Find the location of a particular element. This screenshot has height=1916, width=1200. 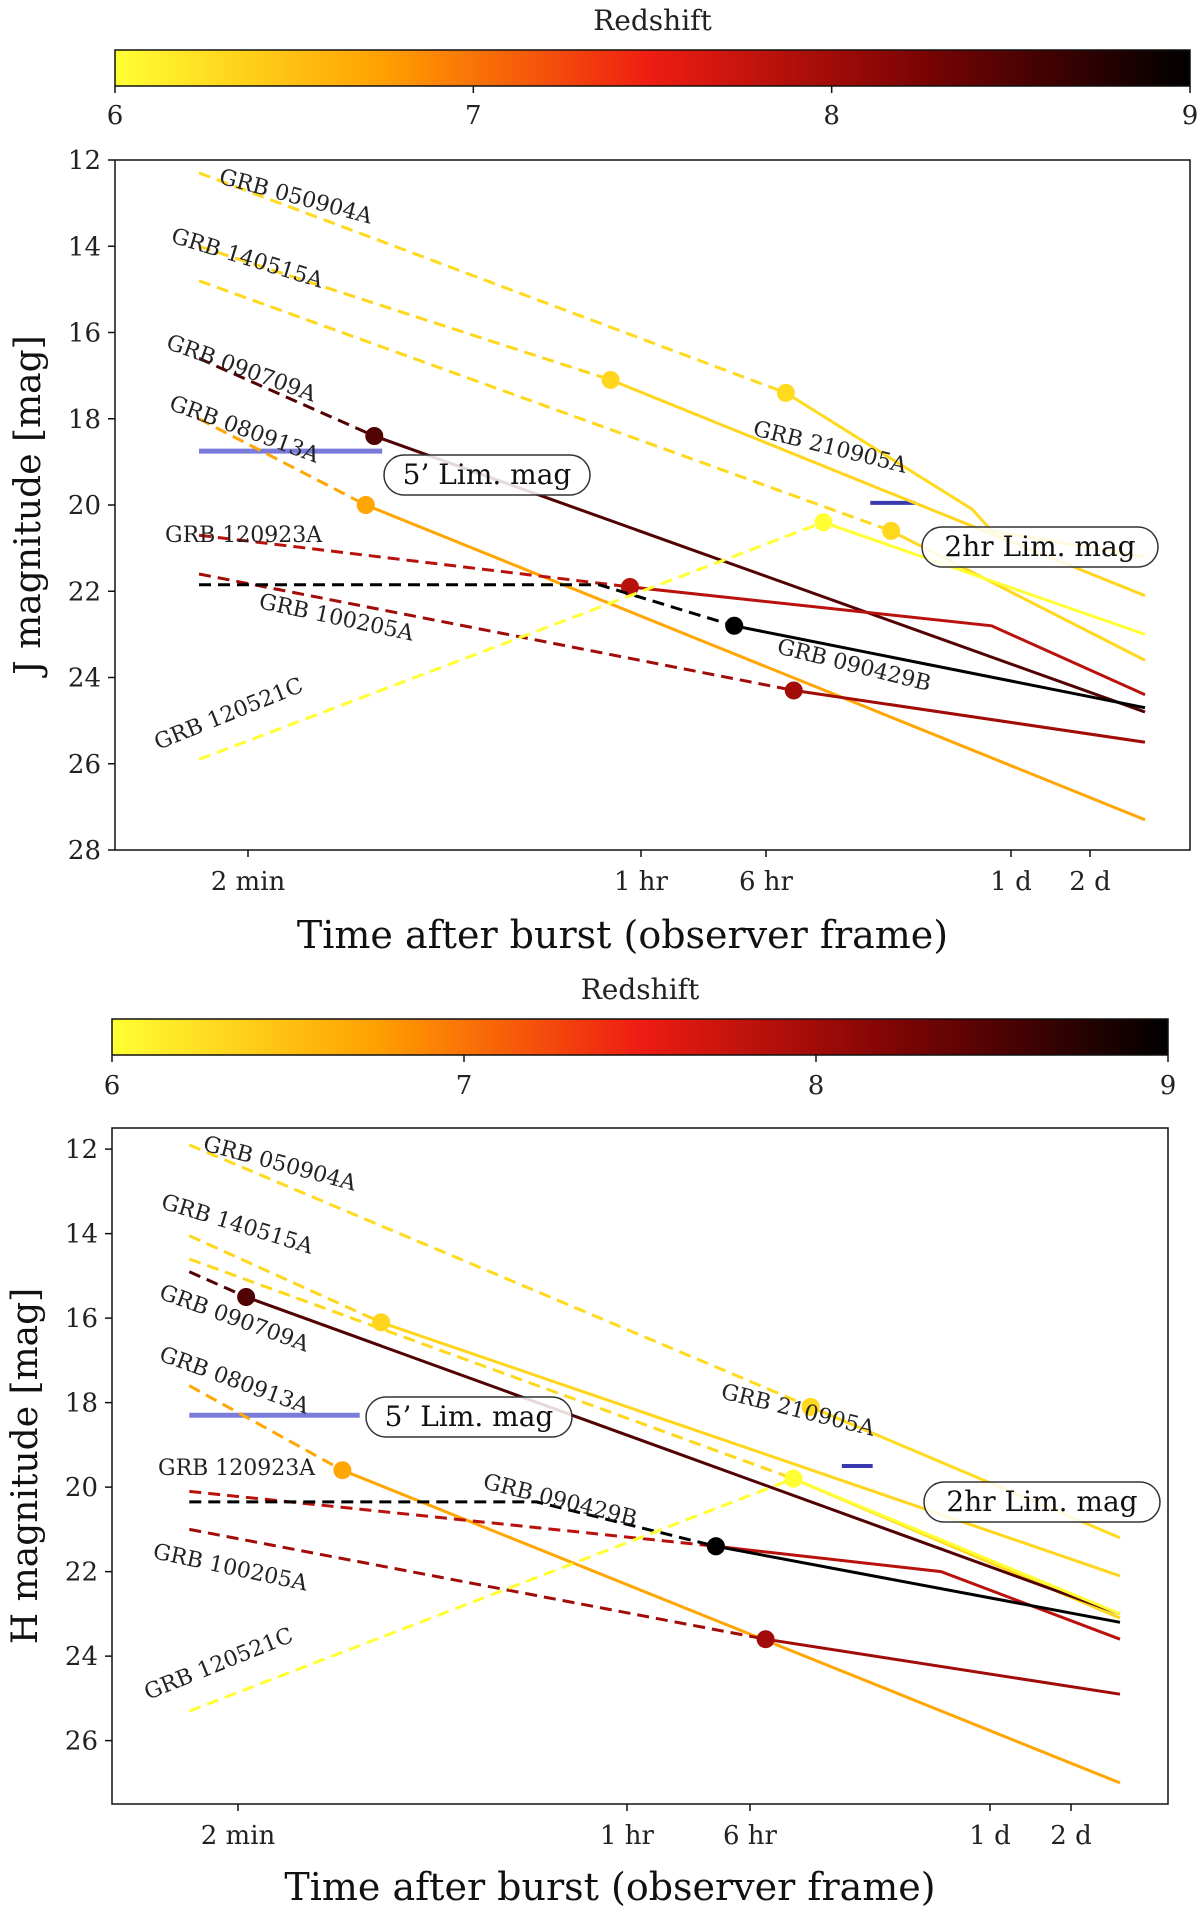

series-dashed-grb-210905a is located at coordinates (491, 1369).